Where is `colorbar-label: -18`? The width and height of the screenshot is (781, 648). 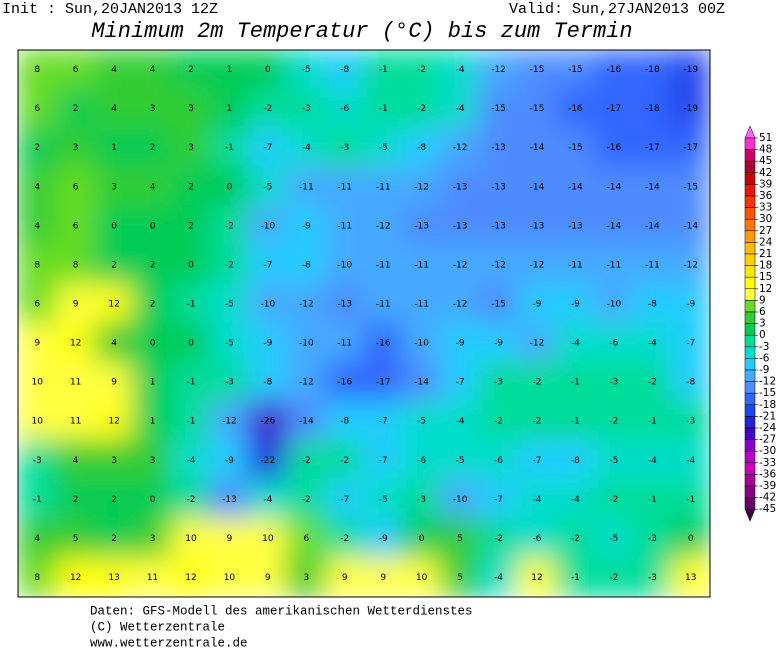
colorbar-label: -18 is located at coordinates (767, 405).